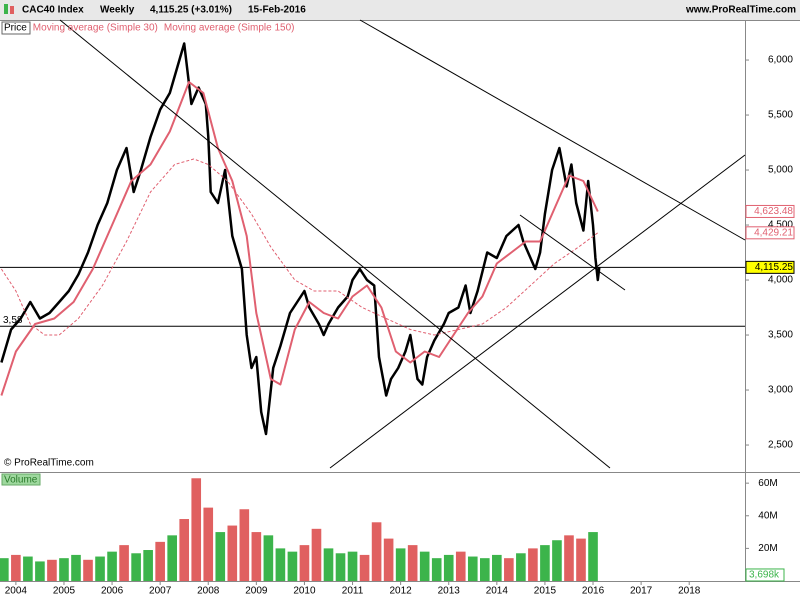 This screenshot has height=600, width=800. Describe the element at coordinates (593, 591) in the screenshot. I see `x-tick-label: 2016` at that location.